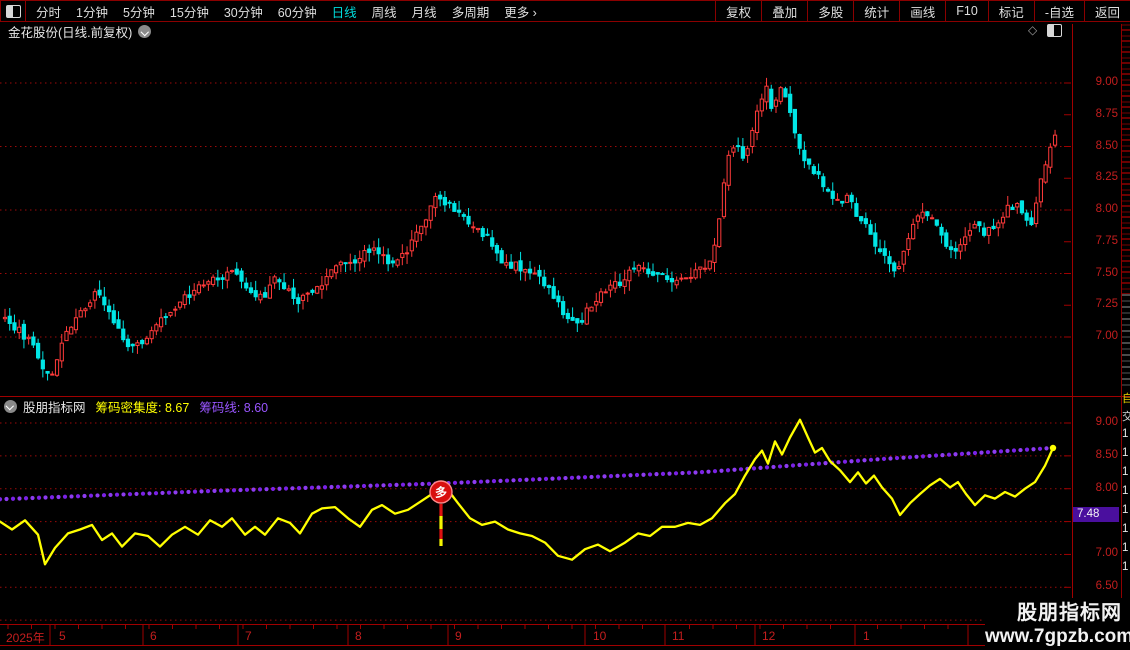 This screenshot has height=650, width=1130. I want to click on current-value-tag: 7.48, so click(1096, 514).